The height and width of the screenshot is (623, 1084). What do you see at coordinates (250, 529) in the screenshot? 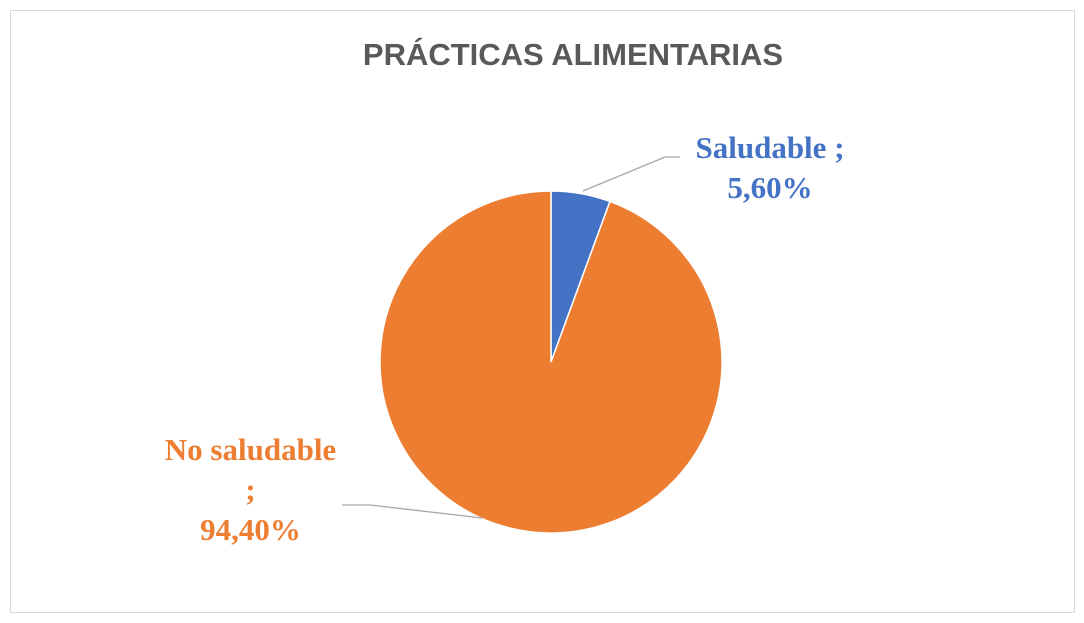
I see `value-label: 94,40%` at bounding box center [250, 529].